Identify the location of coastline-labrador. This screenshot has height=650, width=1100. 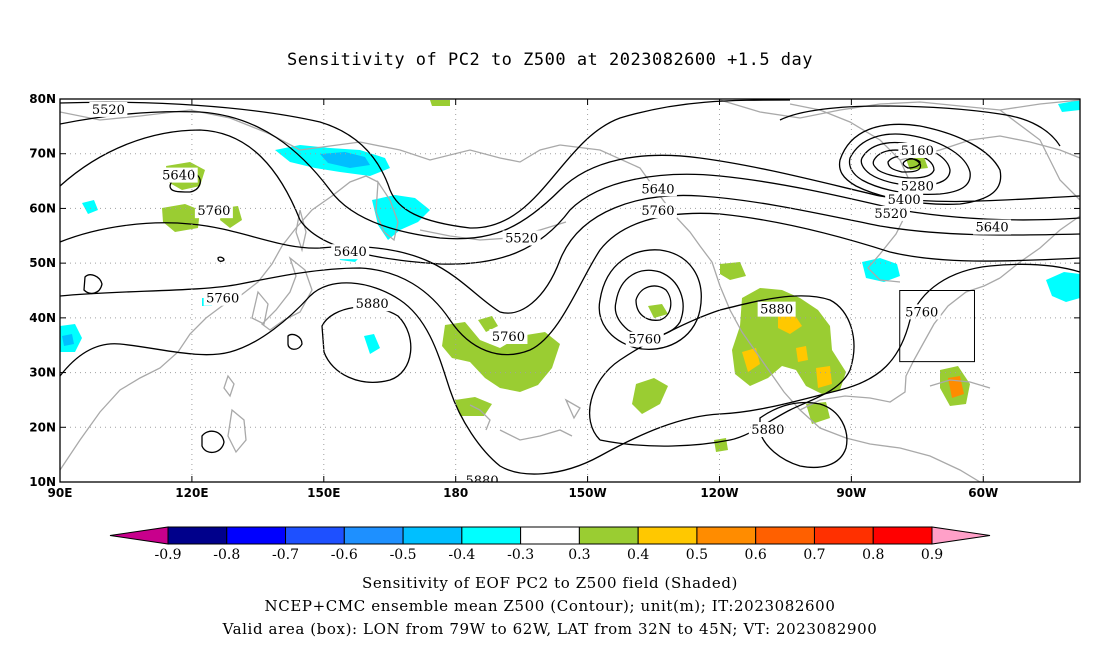
(1039, 247).